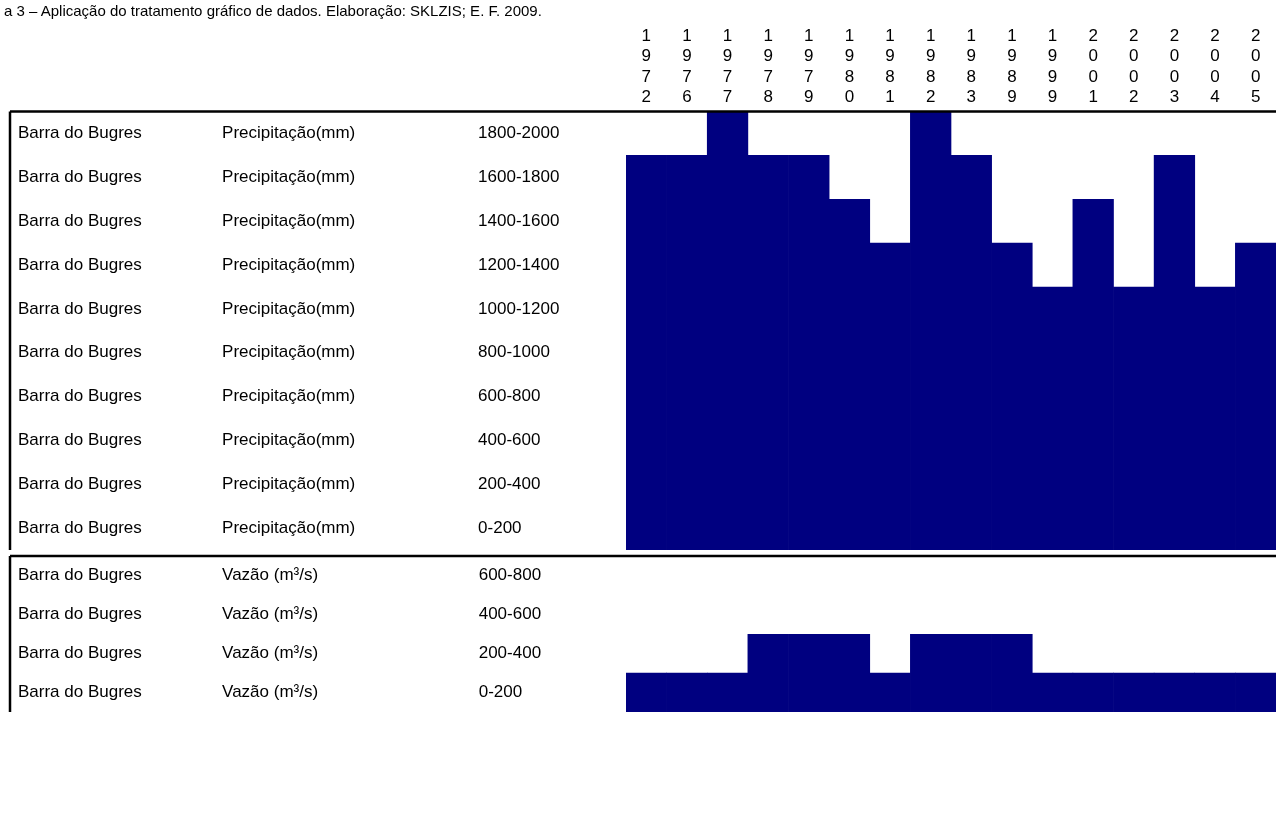  I want to click on text: Barra do Bugres Precipitação(mm) 600-800, so click(279, 396).